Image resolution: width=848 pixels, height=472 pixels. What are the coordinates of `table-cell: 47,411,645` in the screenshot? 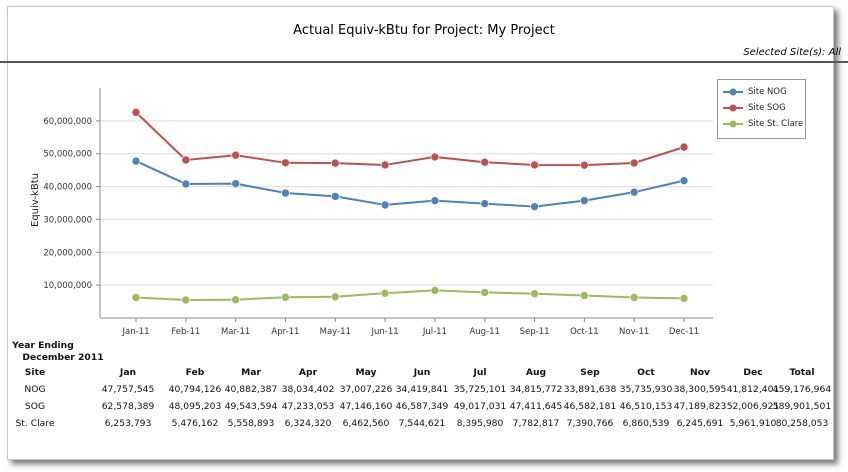 It's located at (536, 406).